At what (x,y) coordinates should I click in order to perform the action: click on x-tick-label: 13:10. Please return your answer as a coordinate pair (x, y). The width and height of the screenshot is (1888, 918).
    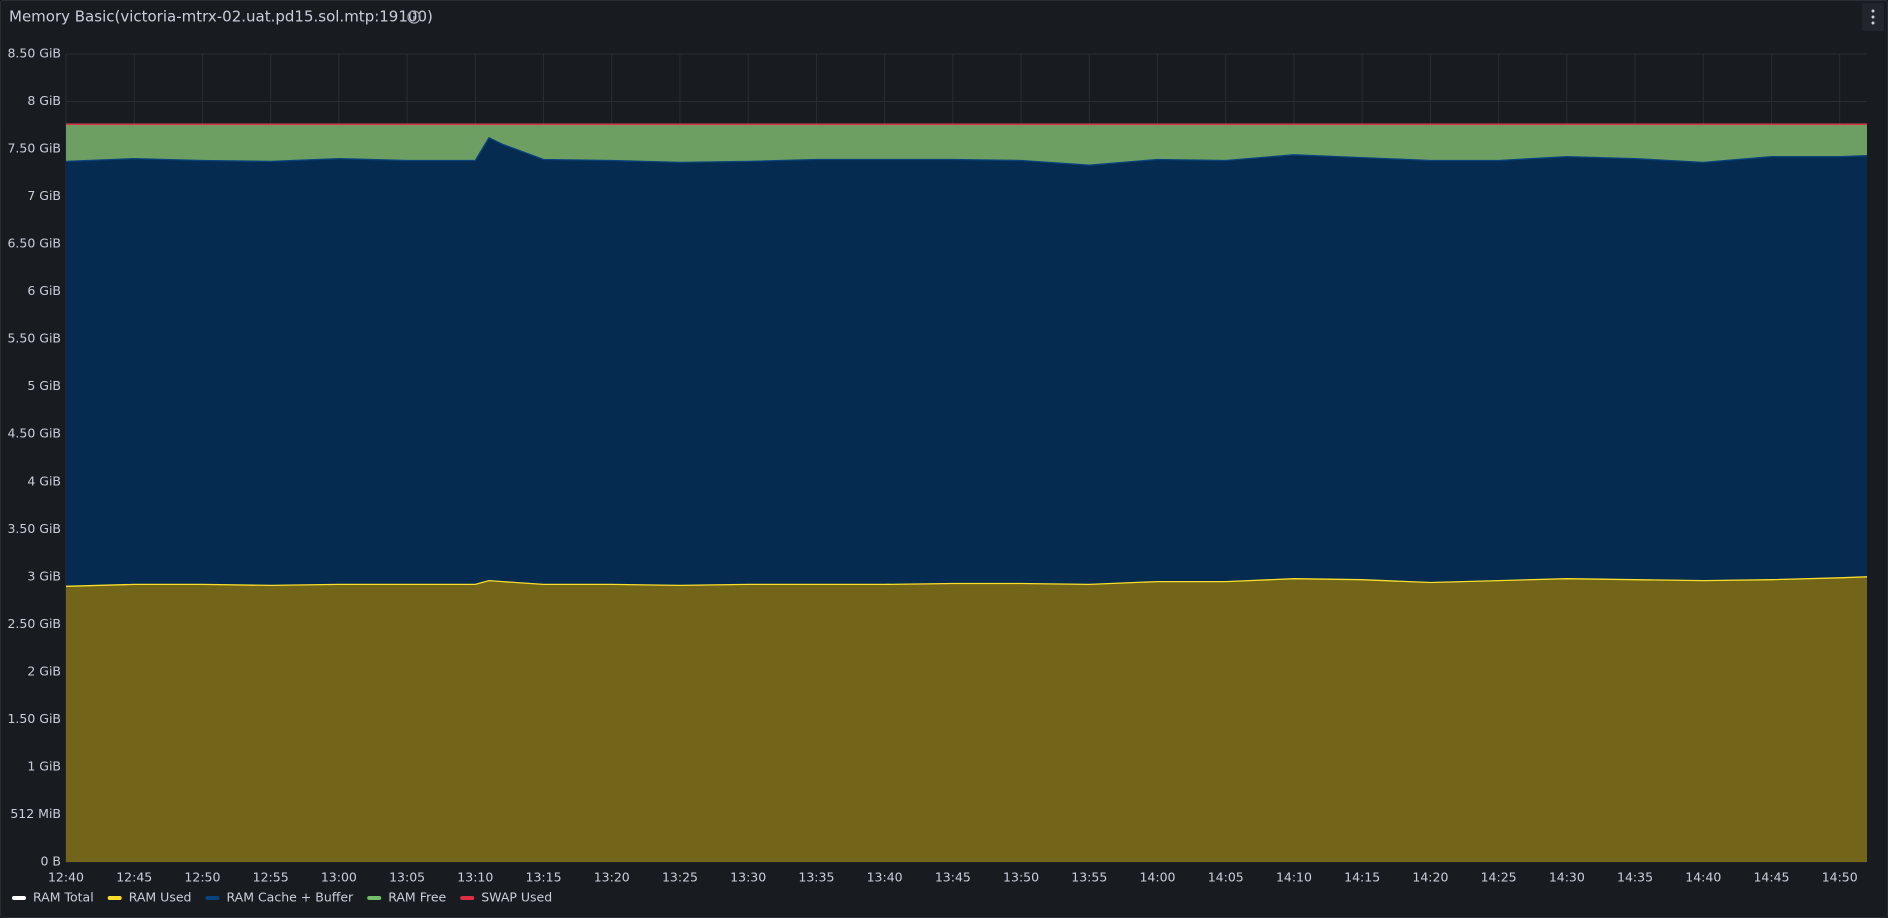
    Looking at the image, I should click on (475, 877).